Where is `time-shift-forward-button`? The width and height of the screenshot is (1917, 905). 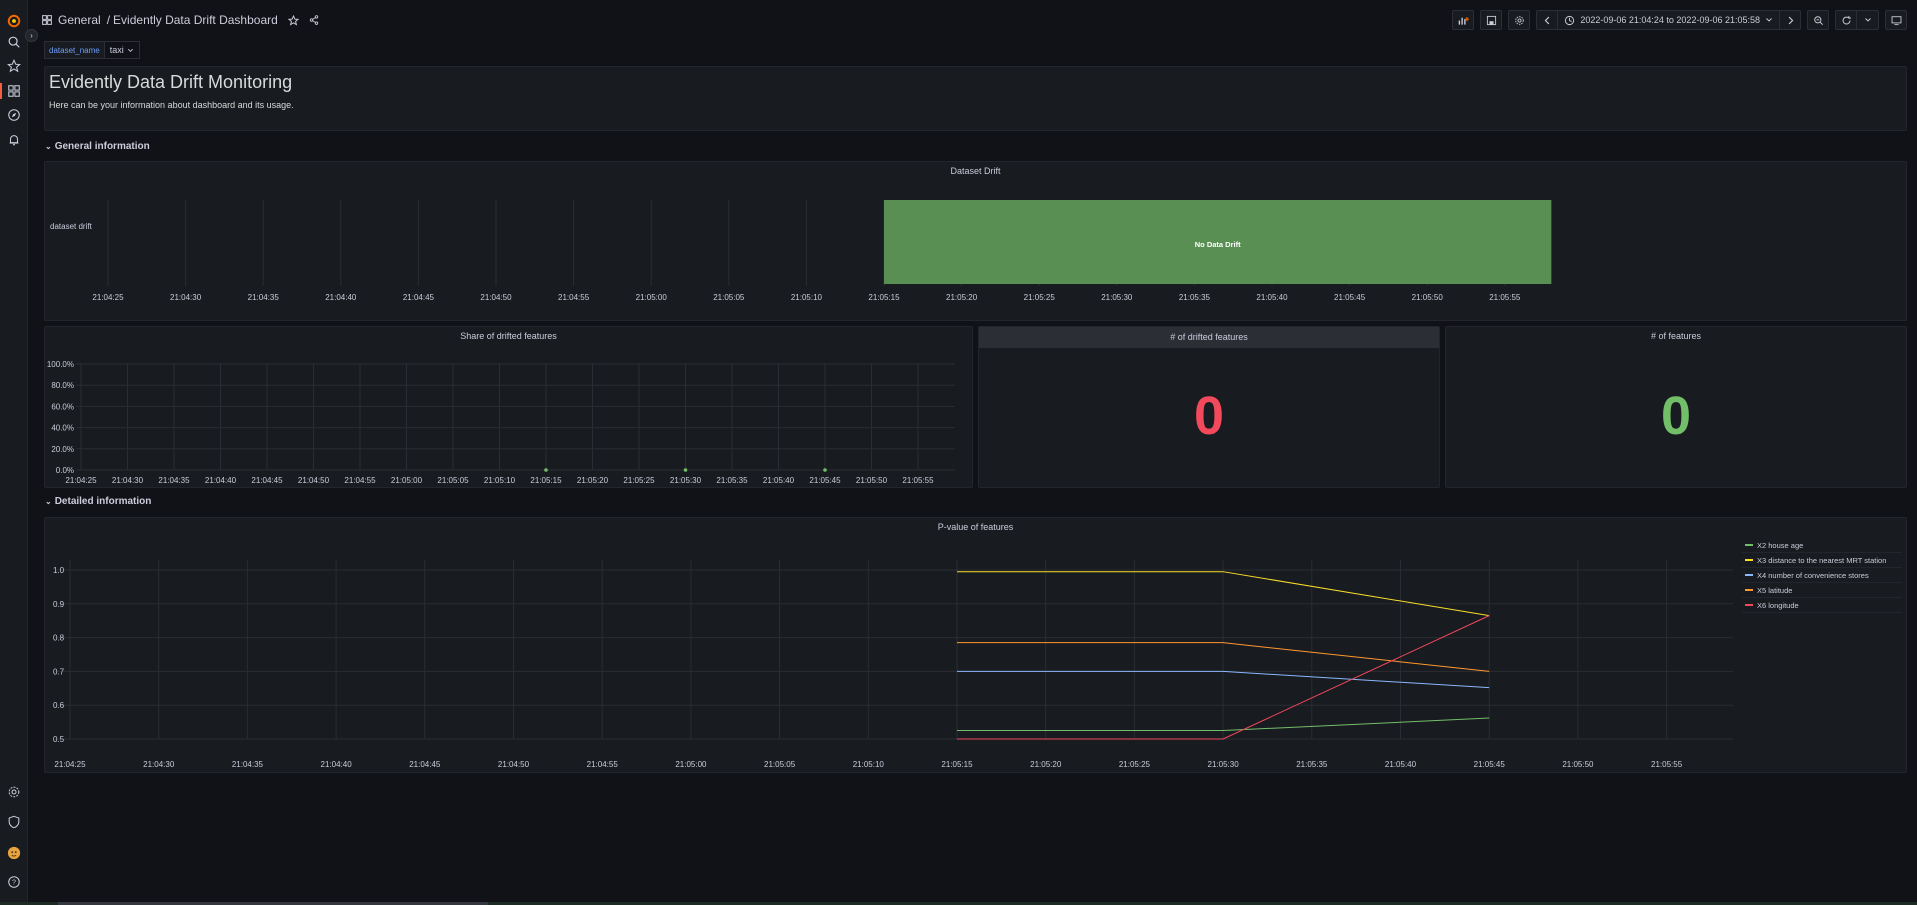 time-shift-forward-button is located at coordinates (1790, 20).